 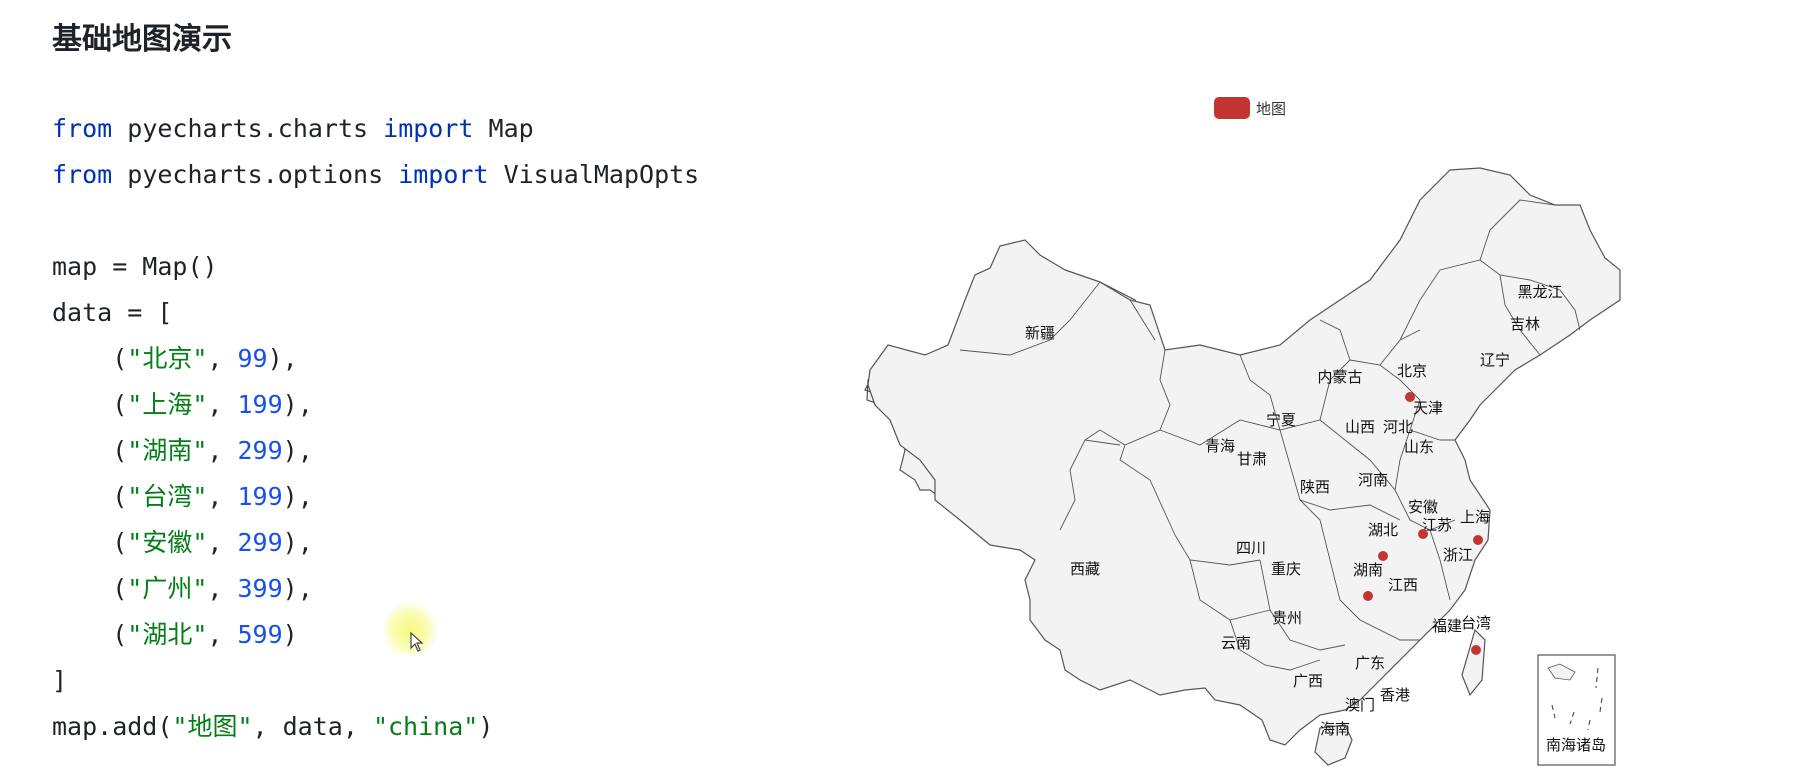 What do you see at coordinates (175, 634) in the screenshot?
I see `code-line-data-item: ("湖北", 599)` at bounding box center [175, 634].